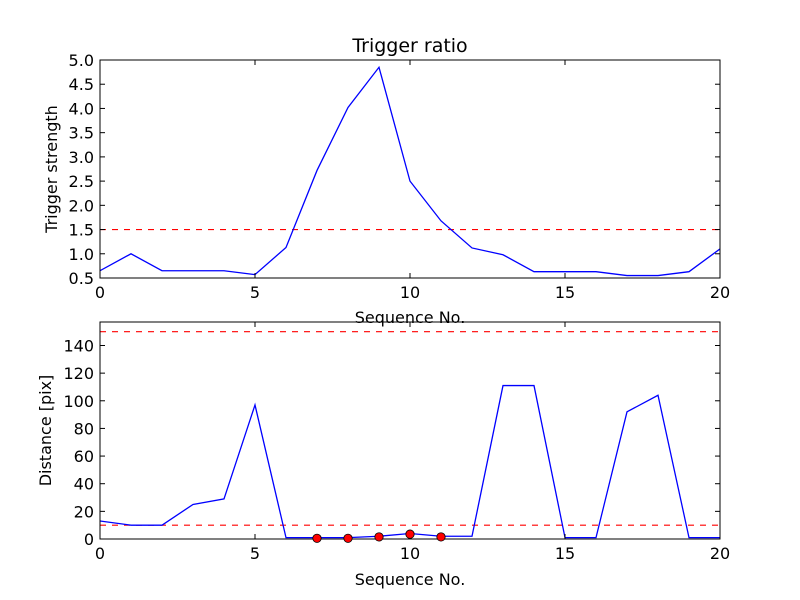 This screenshot has width=800, height=600. What do you see at coordinates (81, 60) in the screenshot?
I see `trigger-ratio-y-tick-label: 5.0` at bounding box center [81, 60].